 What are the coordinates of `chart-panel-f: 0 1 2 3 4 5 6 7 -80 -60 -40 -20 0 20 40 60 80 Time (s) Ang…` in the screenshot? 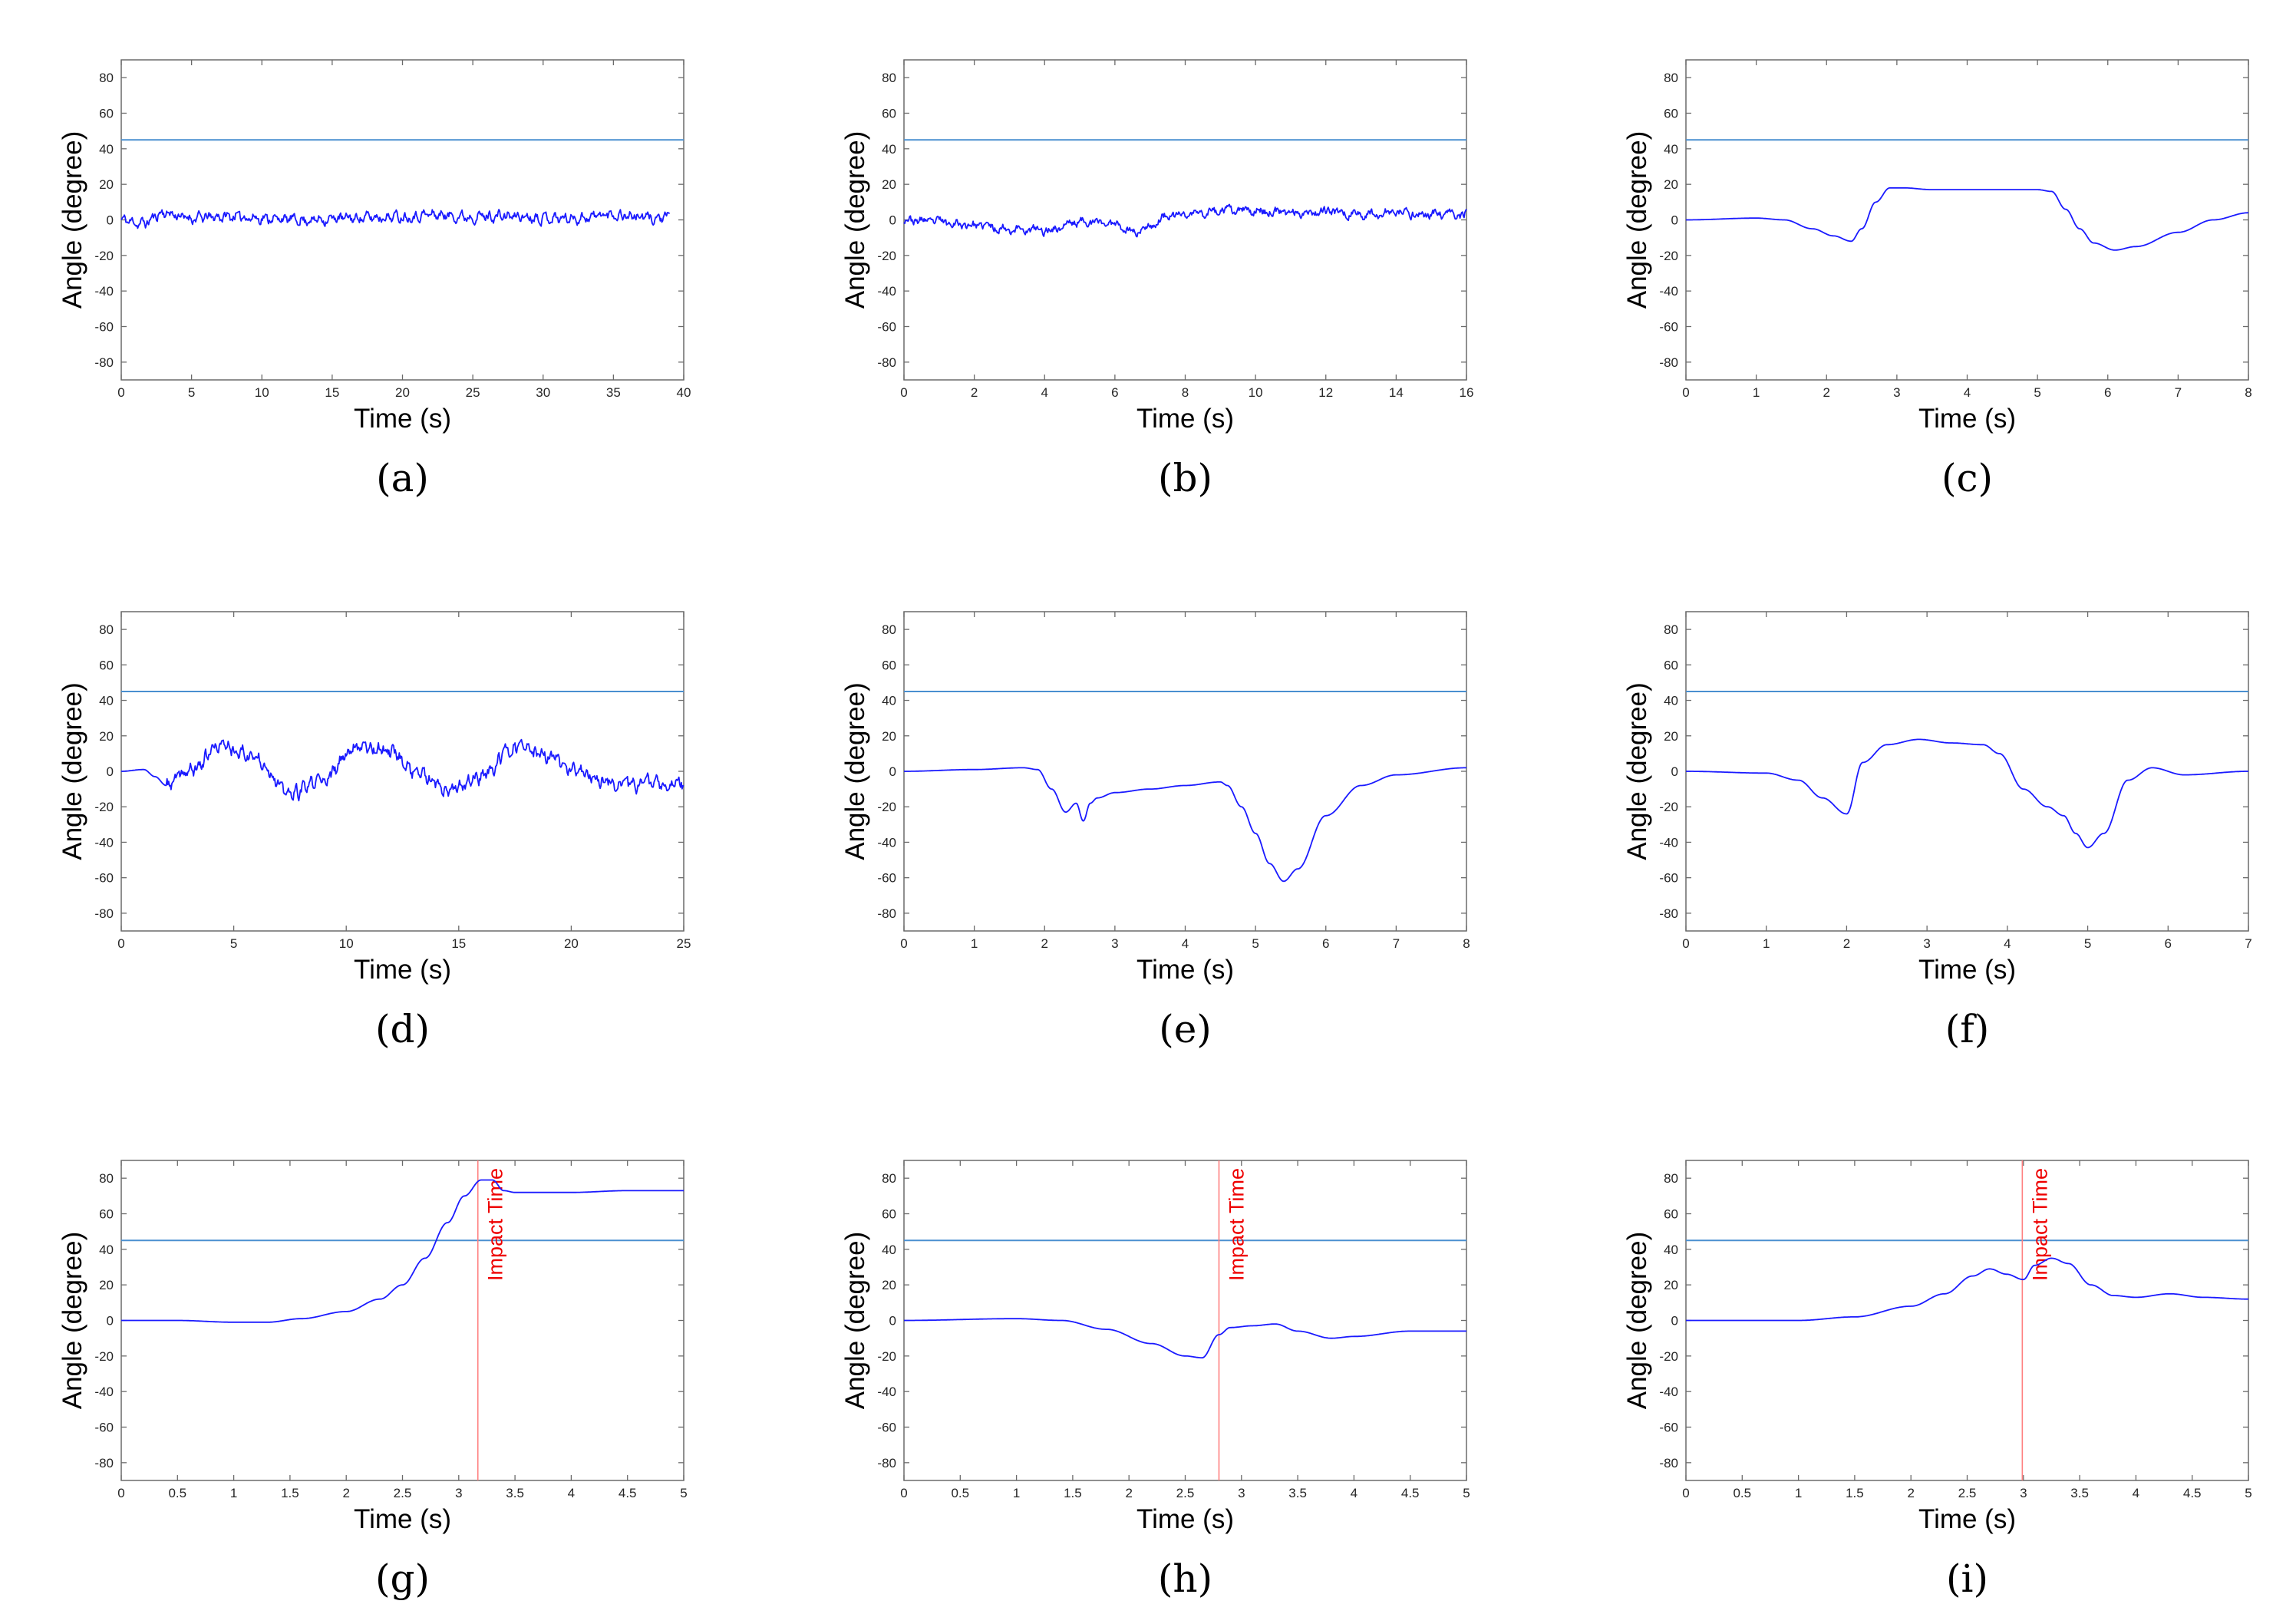 It's located at (1937, 831).